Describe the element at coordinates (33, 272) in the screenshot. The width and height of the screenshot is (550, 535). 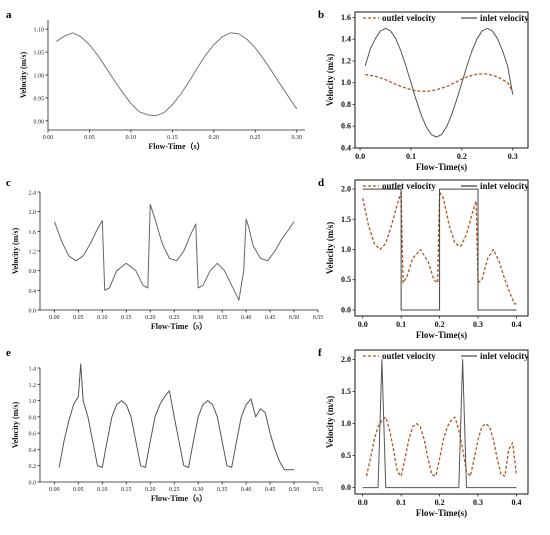
I see `y-tick-label: 0.8` at that location.